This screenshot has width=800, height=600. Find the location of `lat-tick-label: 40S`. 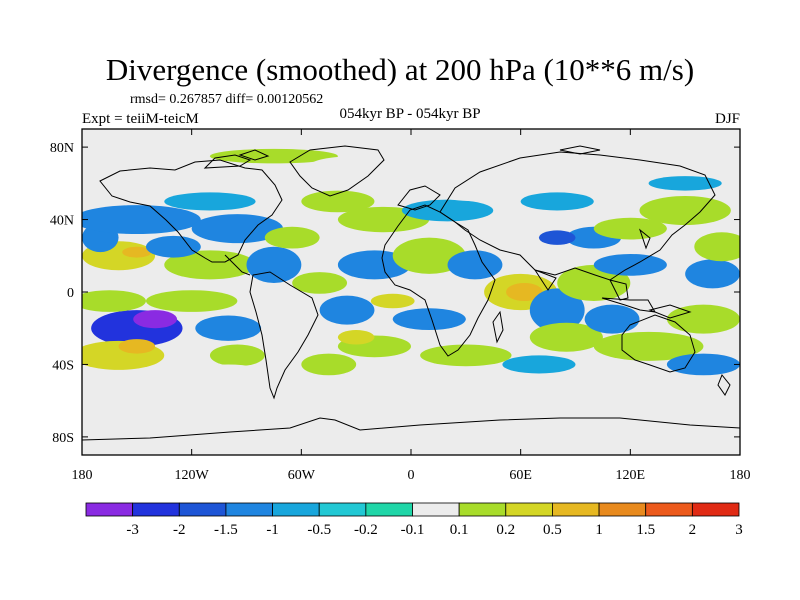

lat-tick-label: 40S is located at coordinates (63, 365).